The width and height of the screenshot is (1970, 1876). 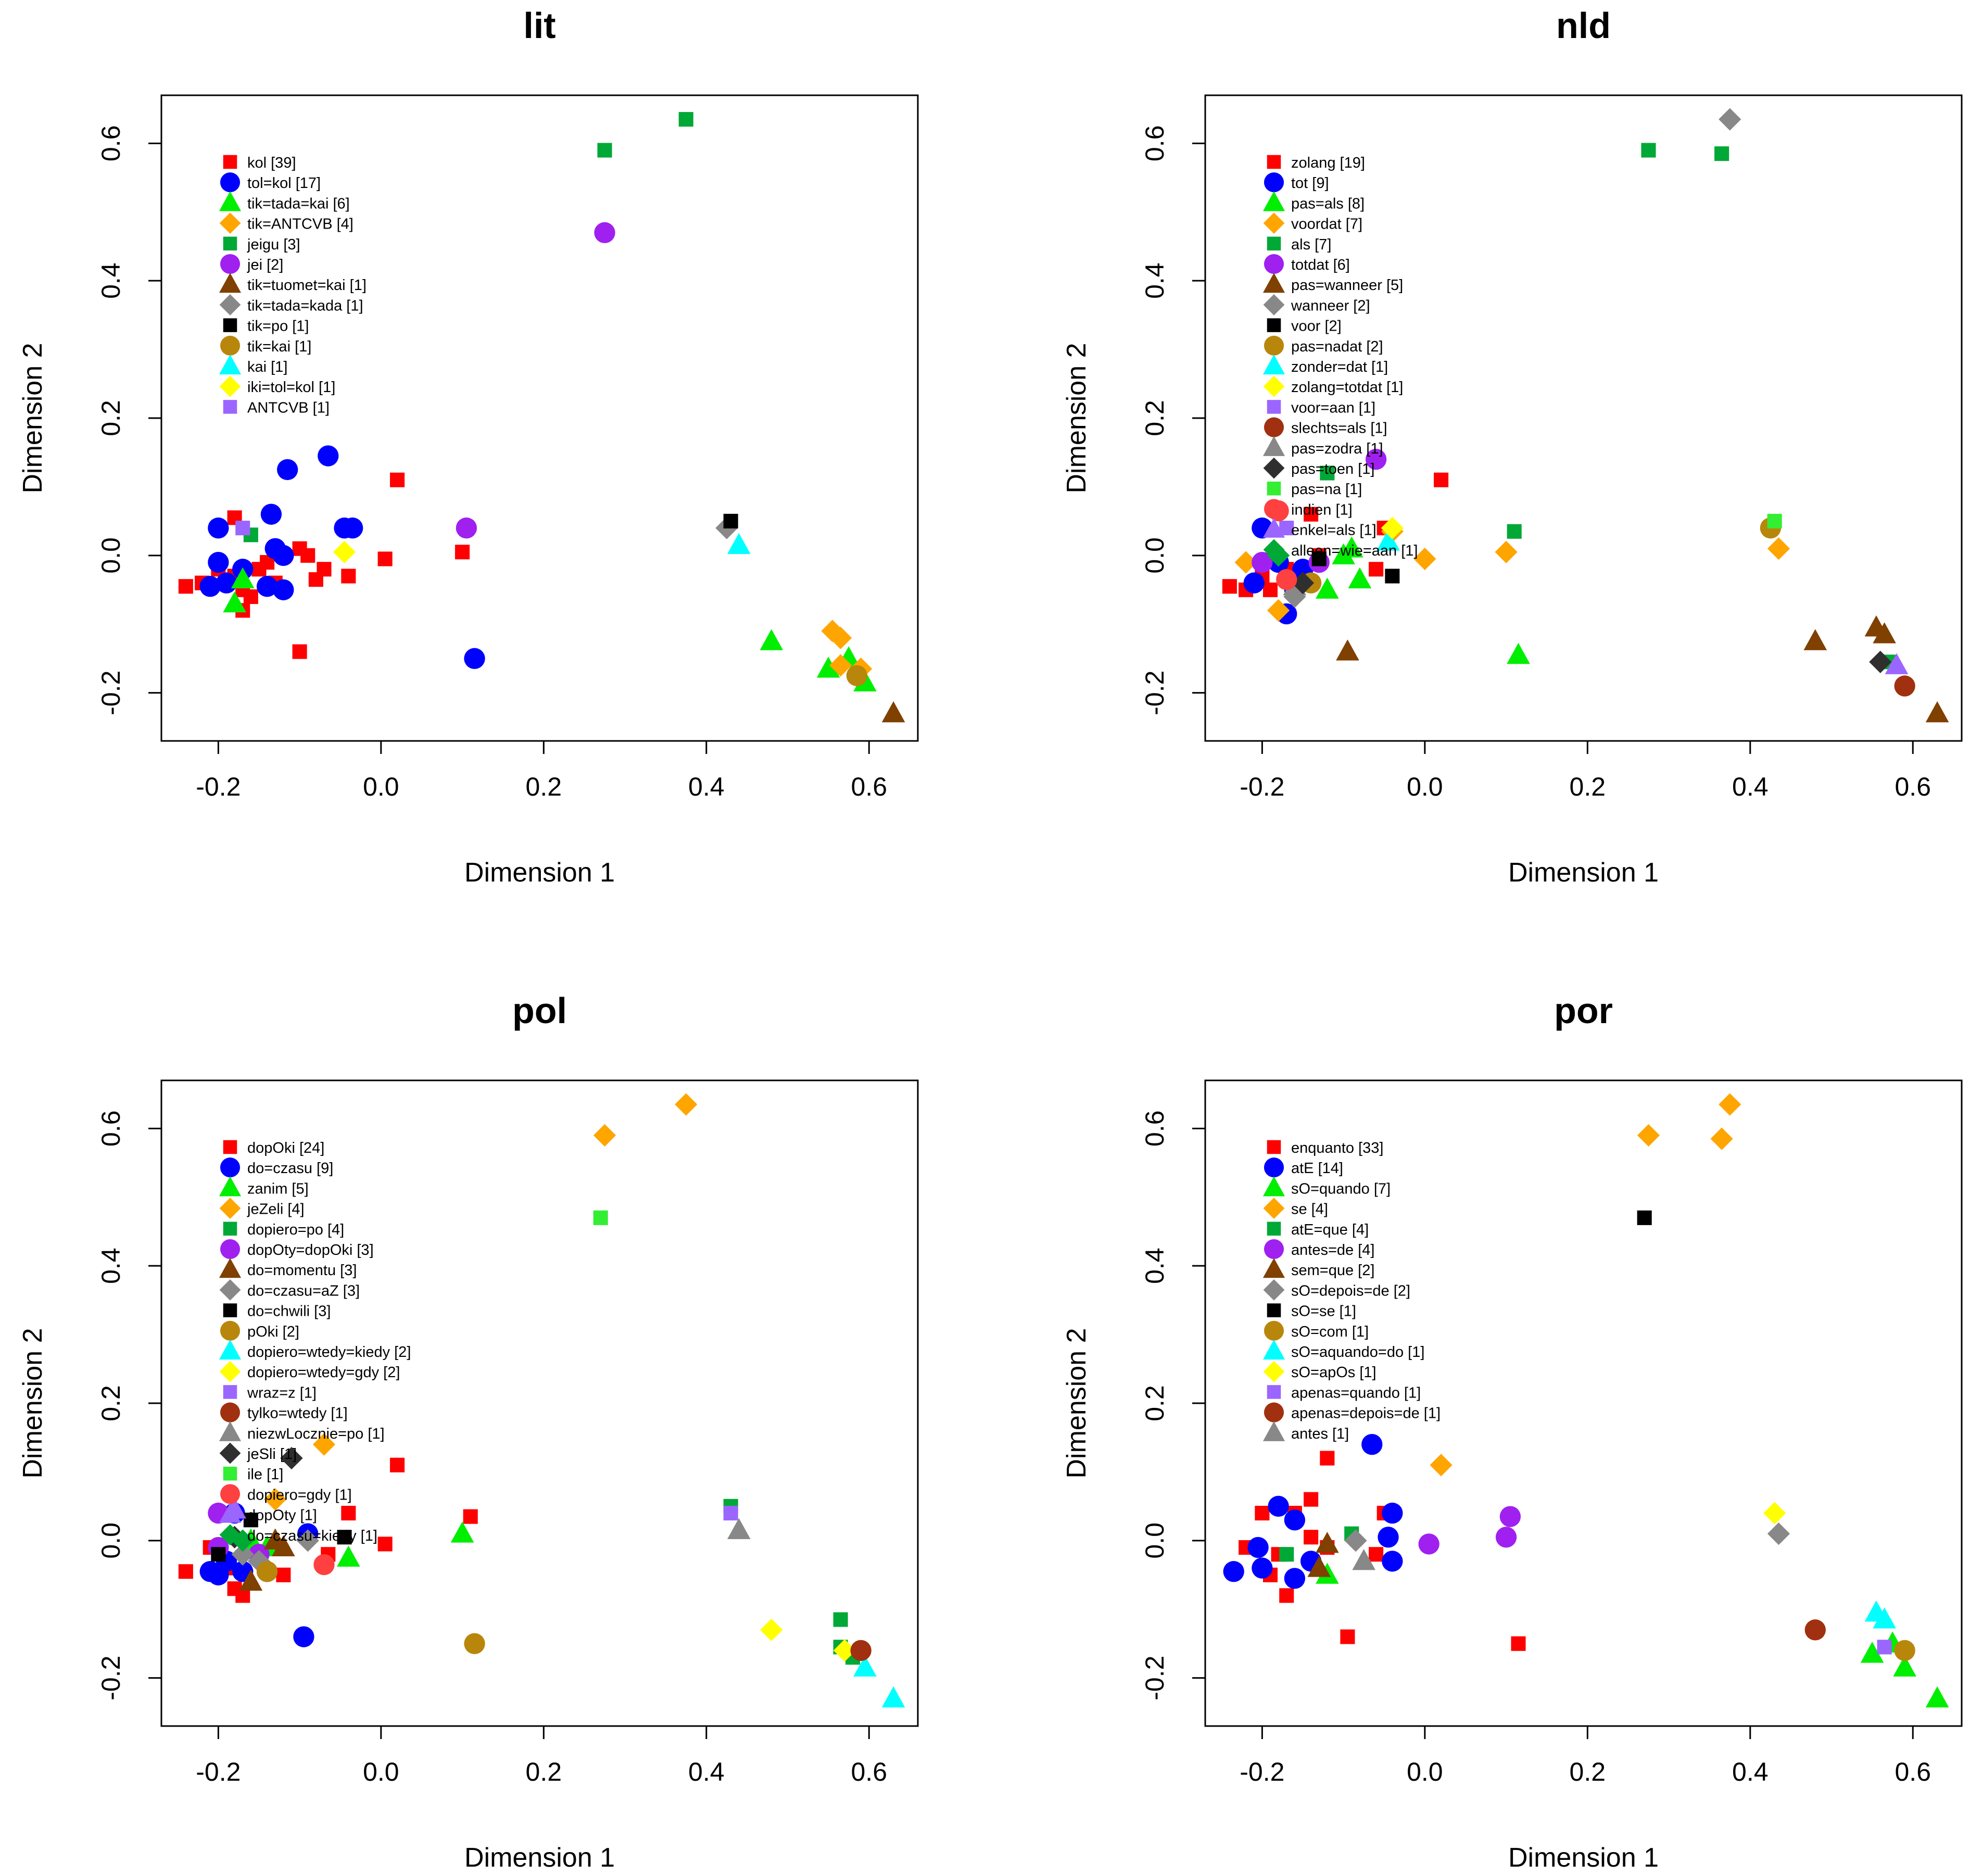 I want to click on legend-label: atE [14], so click(x=1317, y=1168).